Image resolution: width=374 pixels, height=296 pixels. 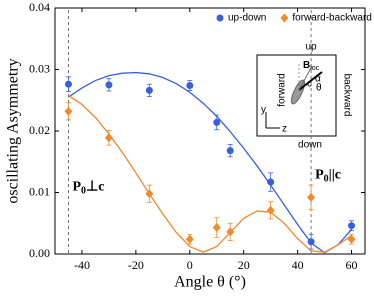 What do you see at coordinates (331, 18) in the screenshot?
I see `legend-label: forward-backward` at bounding box center [331, 18].